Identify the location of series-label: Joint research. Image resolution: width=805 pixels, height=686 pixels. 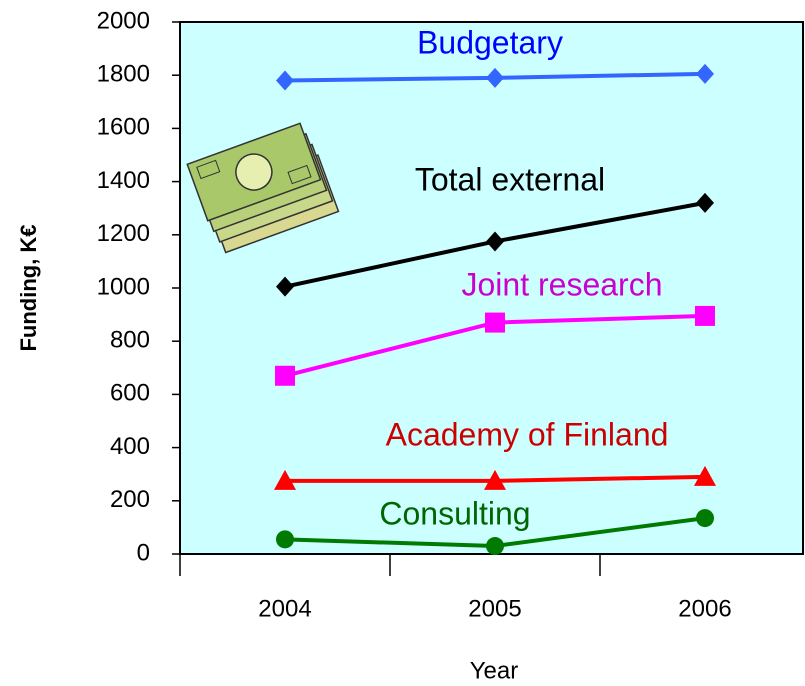
(562, 284).